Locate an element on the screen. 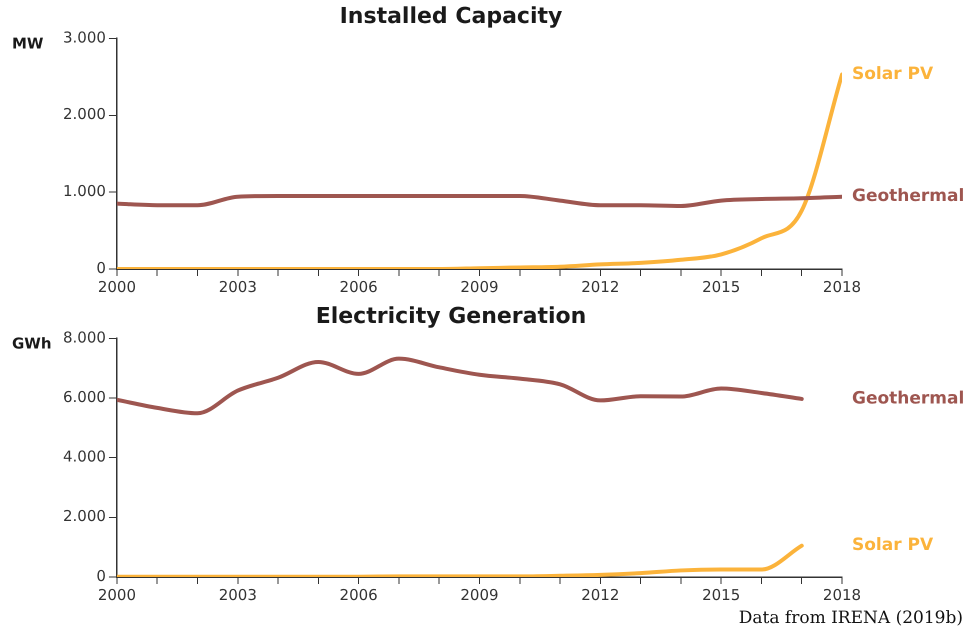 This screenshot has width=977, height=641. y-axis-title: MW is located at coordinates (28, 43).